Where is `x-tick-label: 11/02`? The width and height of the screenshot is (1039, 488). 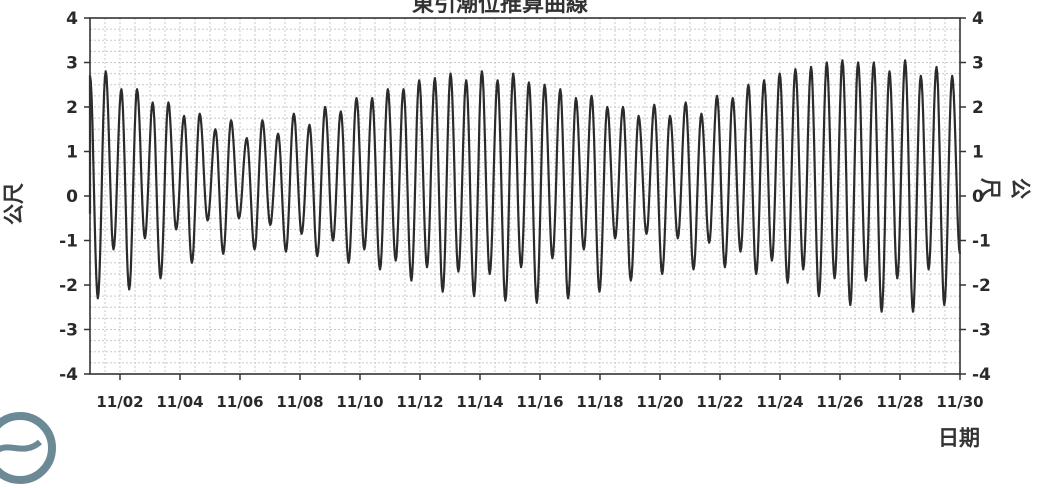 x-tick-label: 11/02 is located at coordinates (119, 402).